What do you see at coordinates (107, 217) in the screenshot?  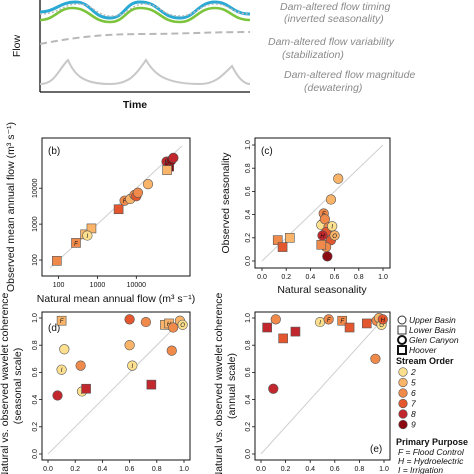 I see `panel-b-plot: 100100010000100100010000FIFHH` at bounding box center [107, 217].